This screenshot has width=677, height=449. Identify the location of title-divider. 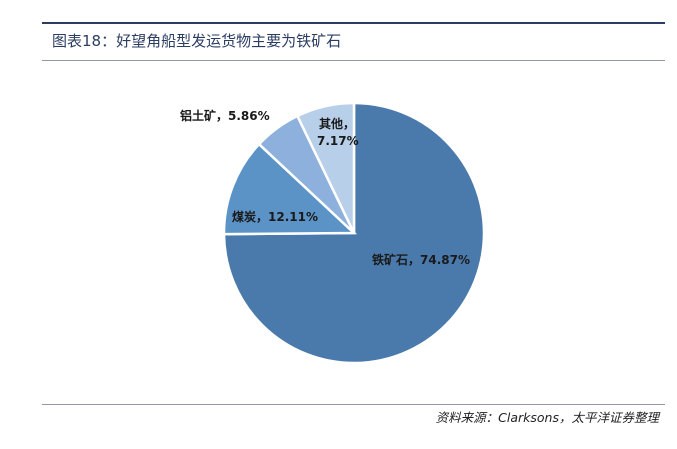
(353, 60).